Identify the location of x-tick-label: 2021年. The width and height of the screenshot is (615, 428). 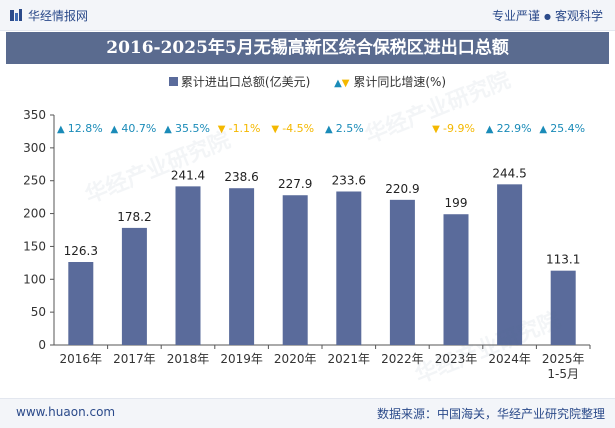
(349, 359).